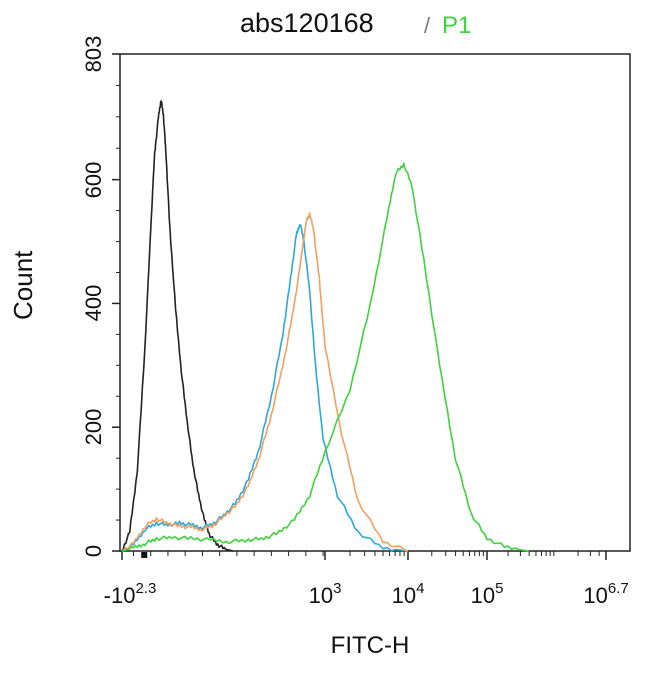 The width and height of the screenshot is (658, 676). What do you see at coordinates (606, 594) in the screenshot?
I see `x-tick-label: 106.7` at bounding box center [606, 594].